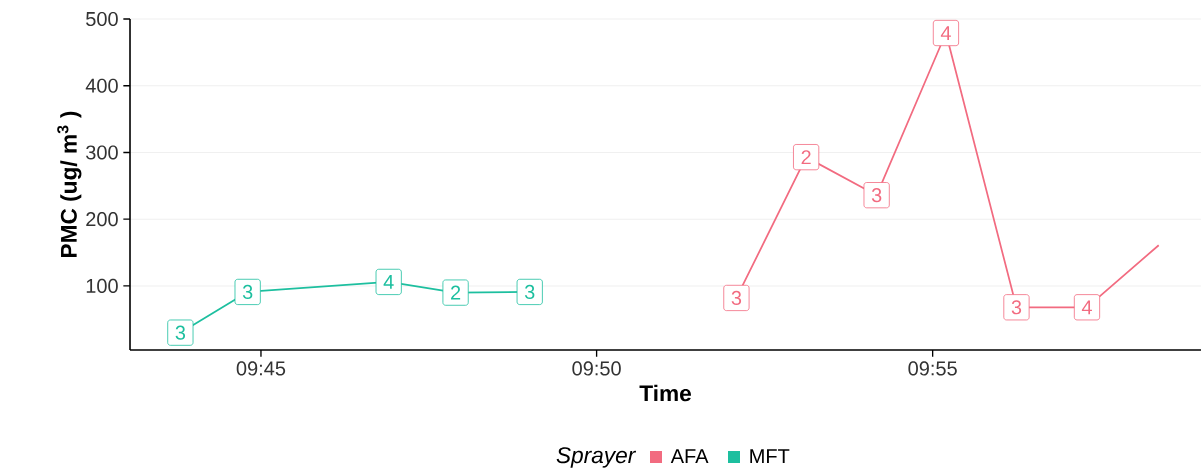  I want to click on legend-label: MFT, so click(770, 456).